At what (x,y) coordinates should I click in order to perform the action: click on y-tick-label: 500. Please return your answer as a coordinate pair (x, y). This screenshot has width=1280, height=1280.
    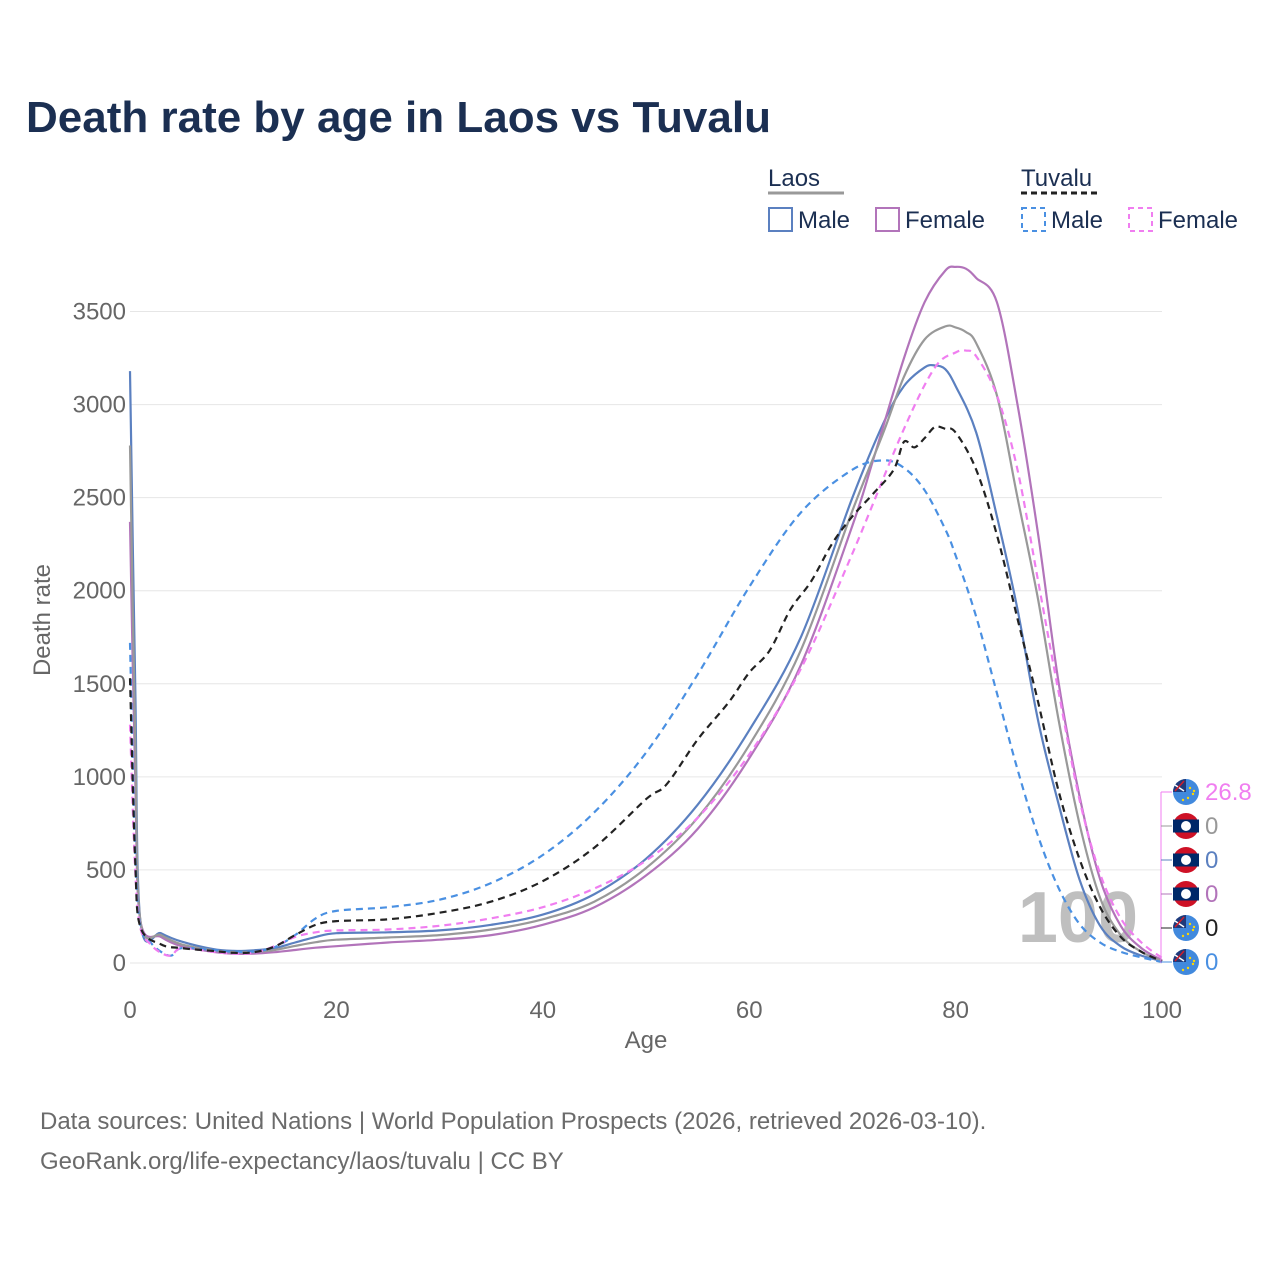
    Looking at the image, I should click on (106, 870).